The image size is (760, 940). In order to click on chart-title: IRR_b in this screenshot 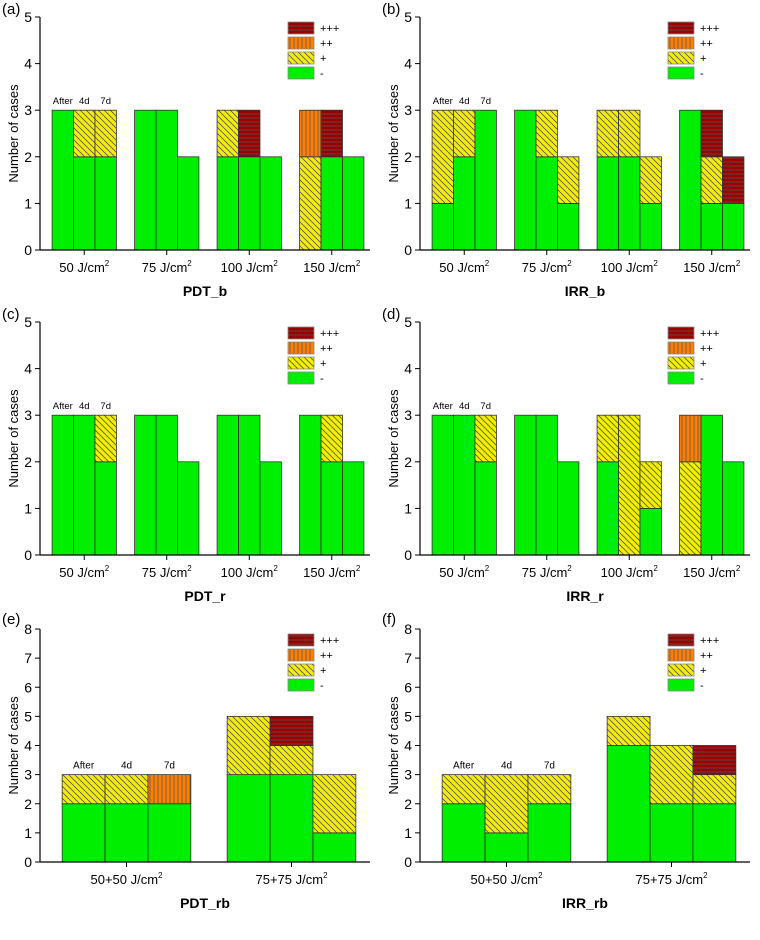, I will do `click(585, 291)`.